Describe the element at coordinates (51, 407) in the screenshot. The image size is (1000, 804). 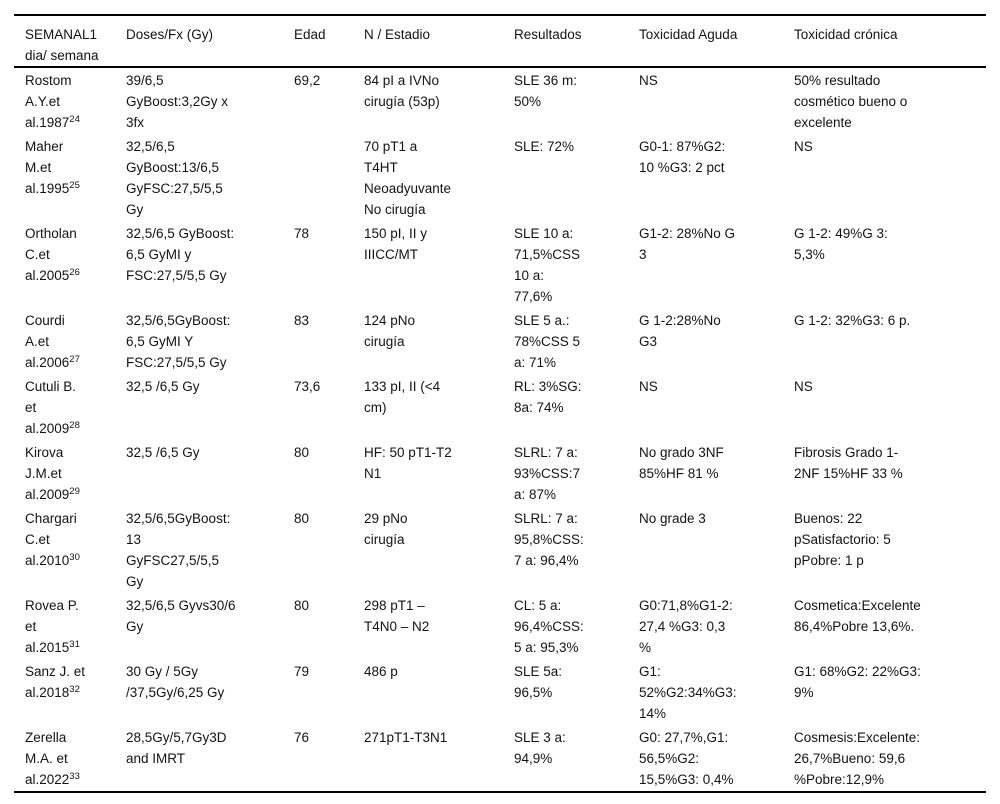
I see `study-name: Cutuli B. et al.2009` at that location.